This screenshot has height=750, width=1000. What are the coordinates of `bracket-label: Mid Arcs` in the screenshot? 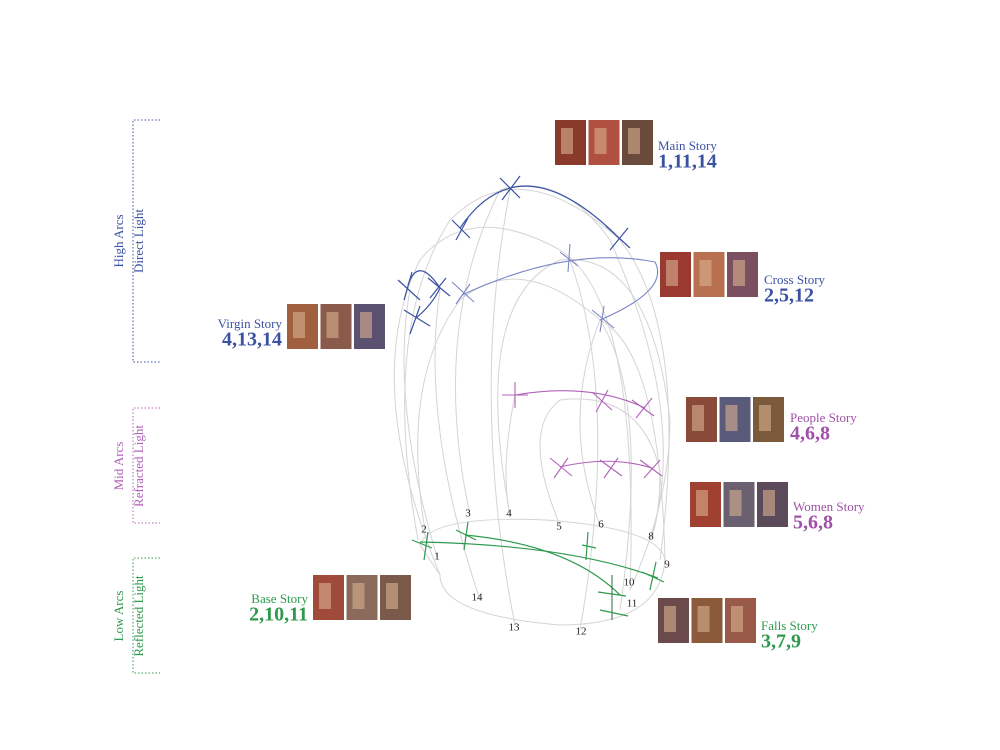 It's located at (118, 466).